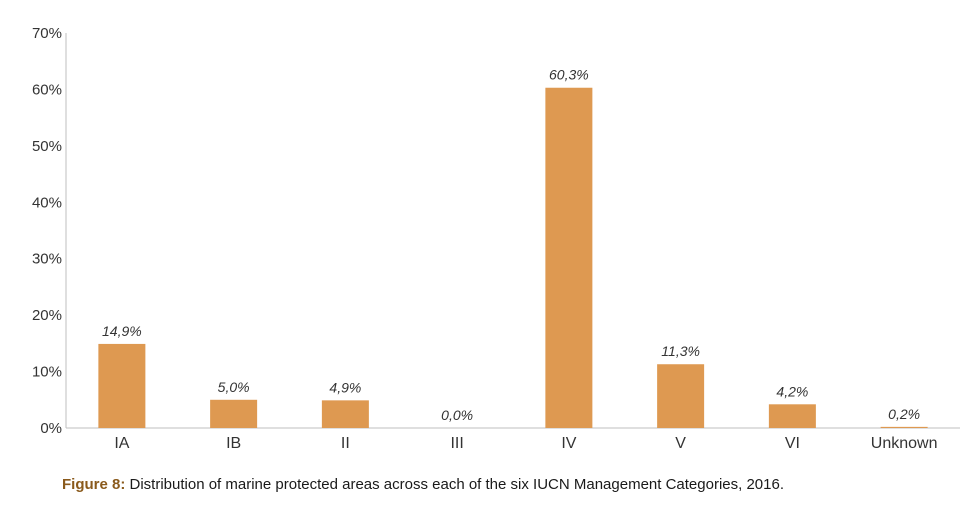 Image resolution: width=962 pixels, height=515 pixels. I want to click on y-tick-label: 70%, so click(47, 33).